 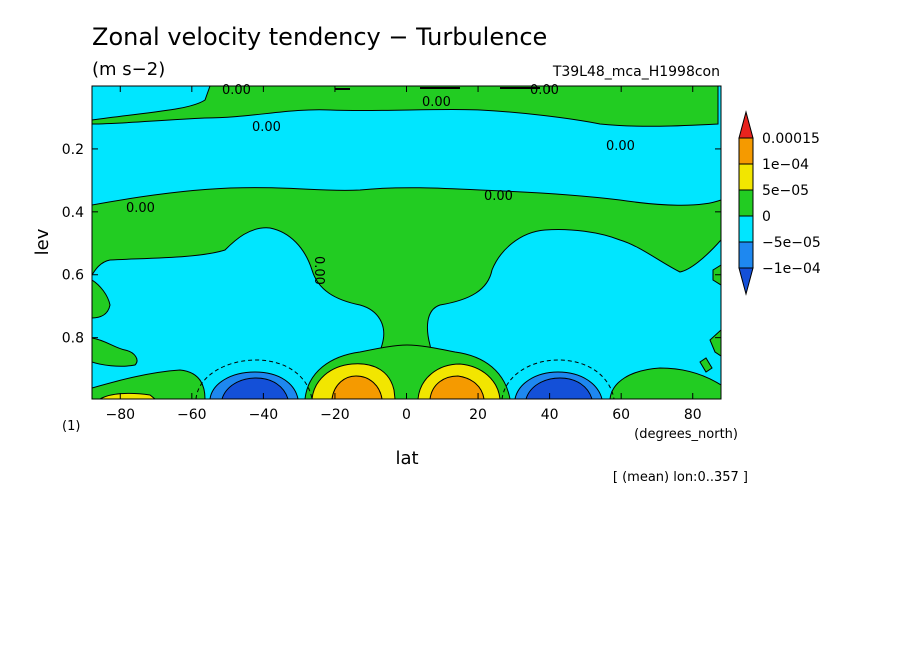 What do you see at coordinates (73, 213) in the screenshot?
I see `y-tick-label: 0.4` at bounding box center [73, 213].